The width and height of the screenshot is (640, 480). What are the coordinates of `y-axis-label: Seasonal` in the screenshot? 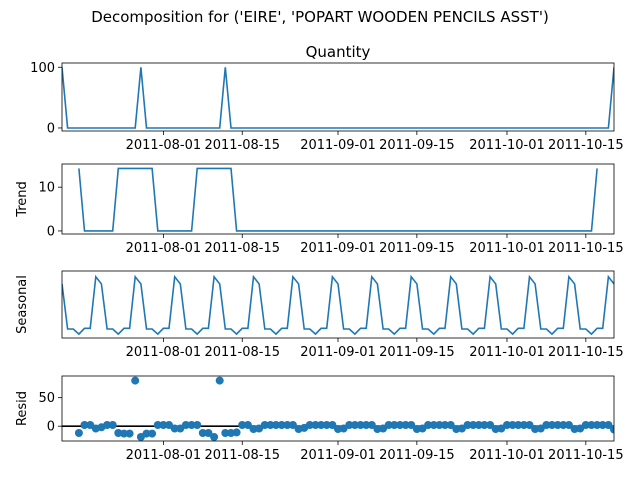 It's located at (22, 304).